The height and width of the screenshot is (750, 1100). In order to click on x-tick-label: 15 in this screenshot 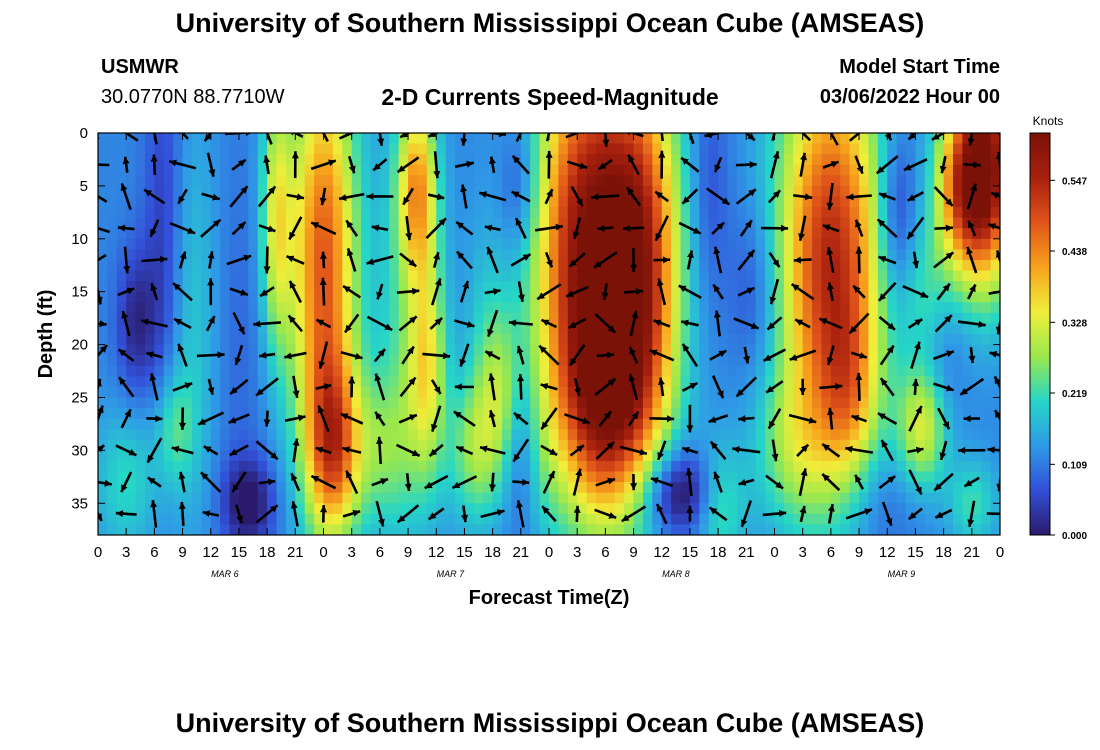, I will do `click(464, 552)`.